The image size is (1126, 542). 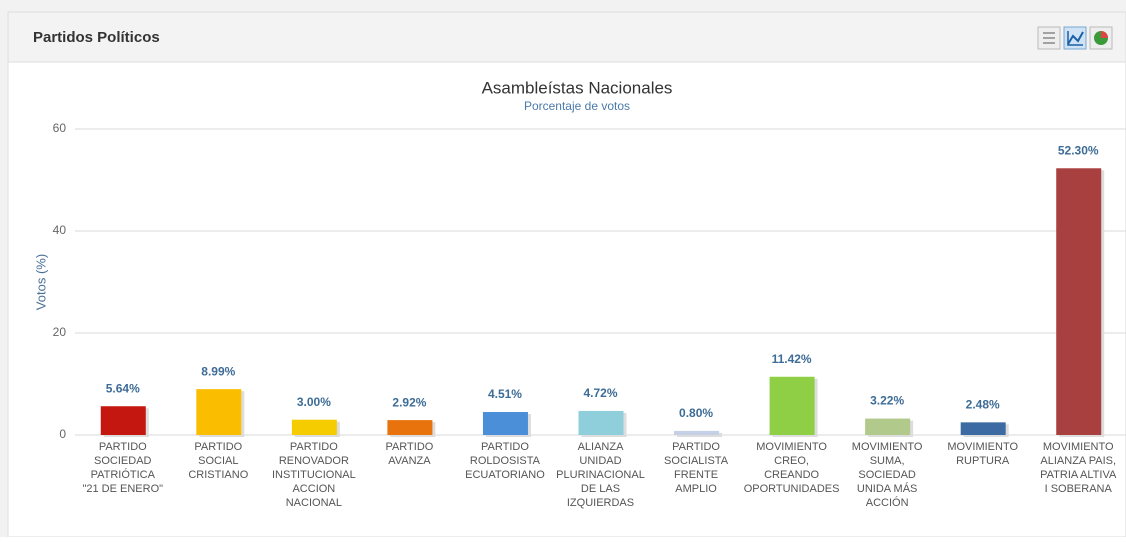 What do you see at coordinates (1101, 38) in the screenshot?
I see `pie-view-button` at bounding box center [1101, 38].